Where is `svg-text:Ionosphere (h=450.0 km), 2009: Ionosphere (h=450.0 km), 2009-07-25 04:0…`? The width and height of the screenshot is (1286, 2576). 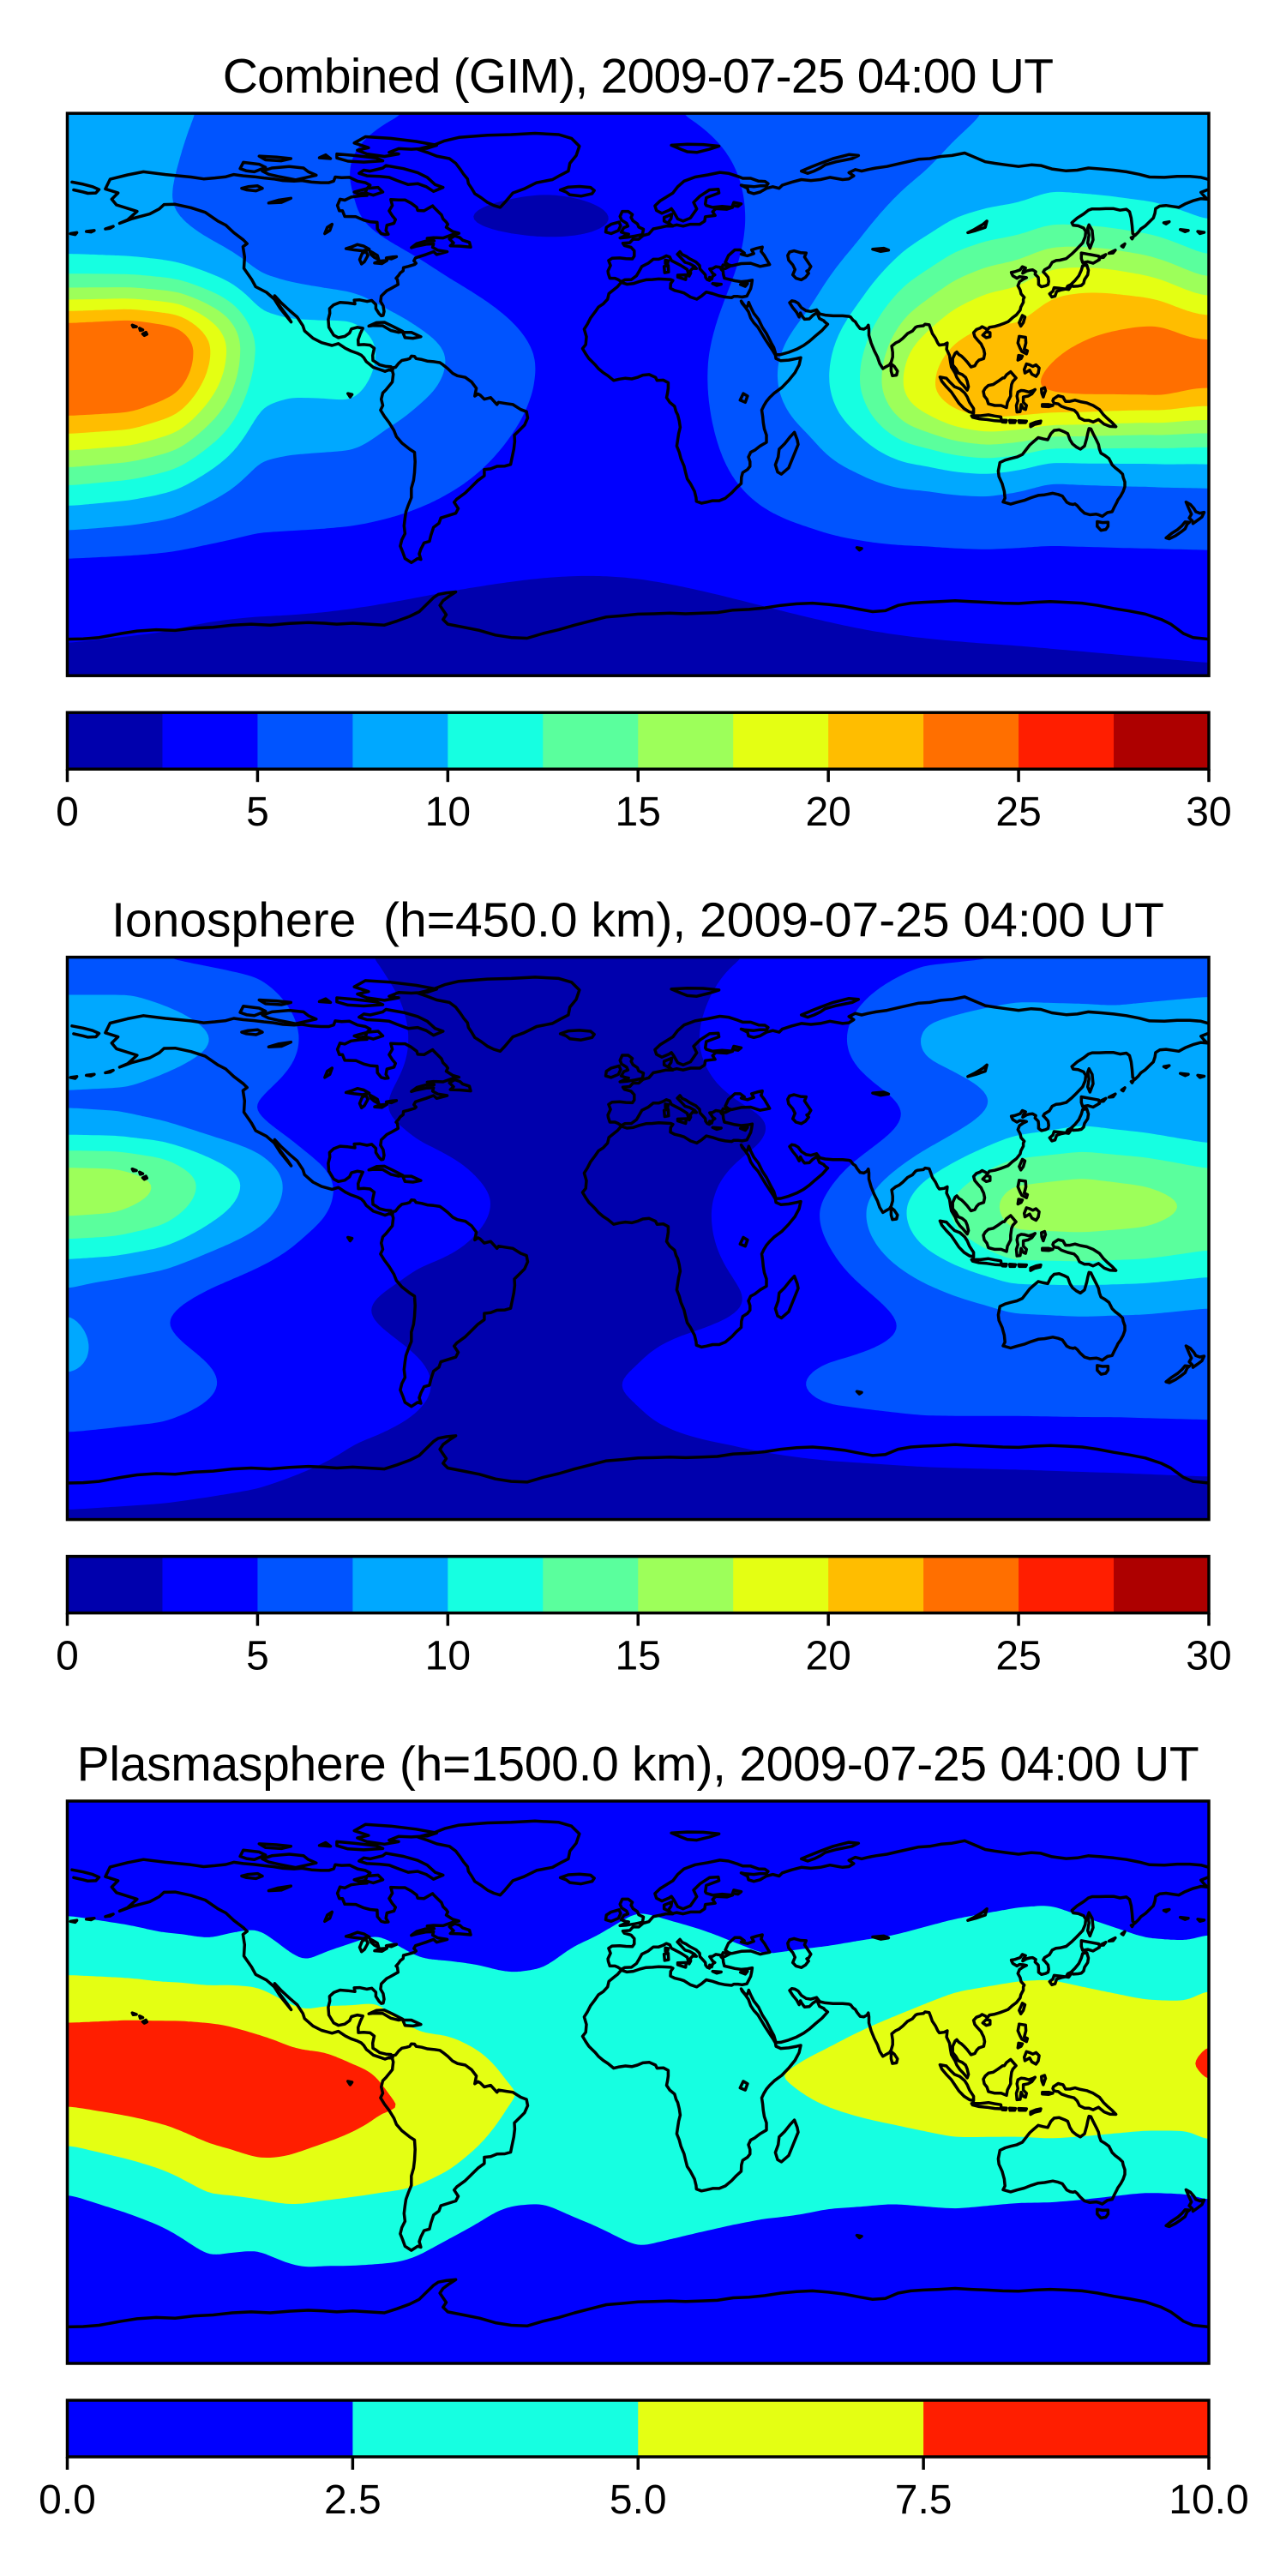 svg-text:Ionosphere (h=450.0 km), 2009: Ionosphere (h=450.0 km), 2009-07-25 04:0… is located at coordinates (637, 920).